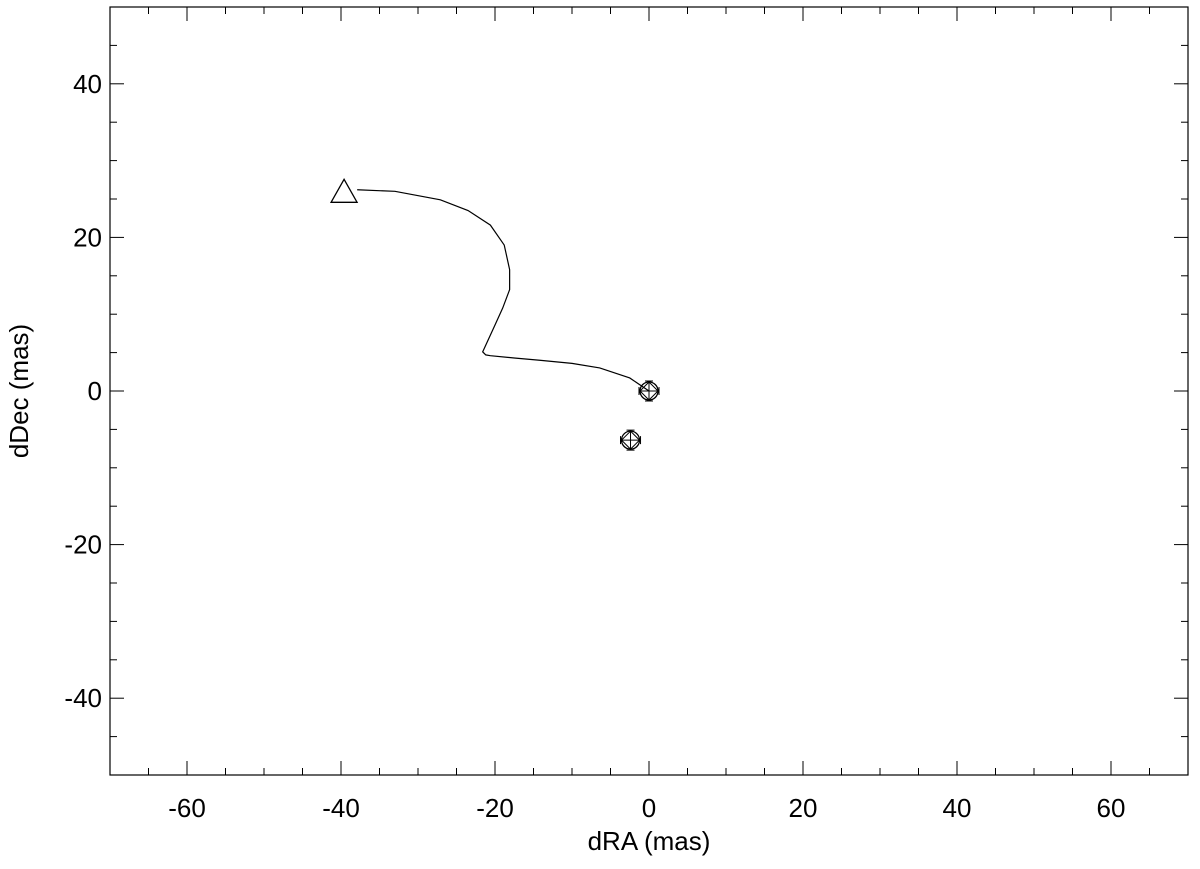 This screenshot has width=1200, height=869. What do you see at coordinates (187, 808) in the screenshot?
I see `x-tick-label: -60` at bounding box center [187, 808].